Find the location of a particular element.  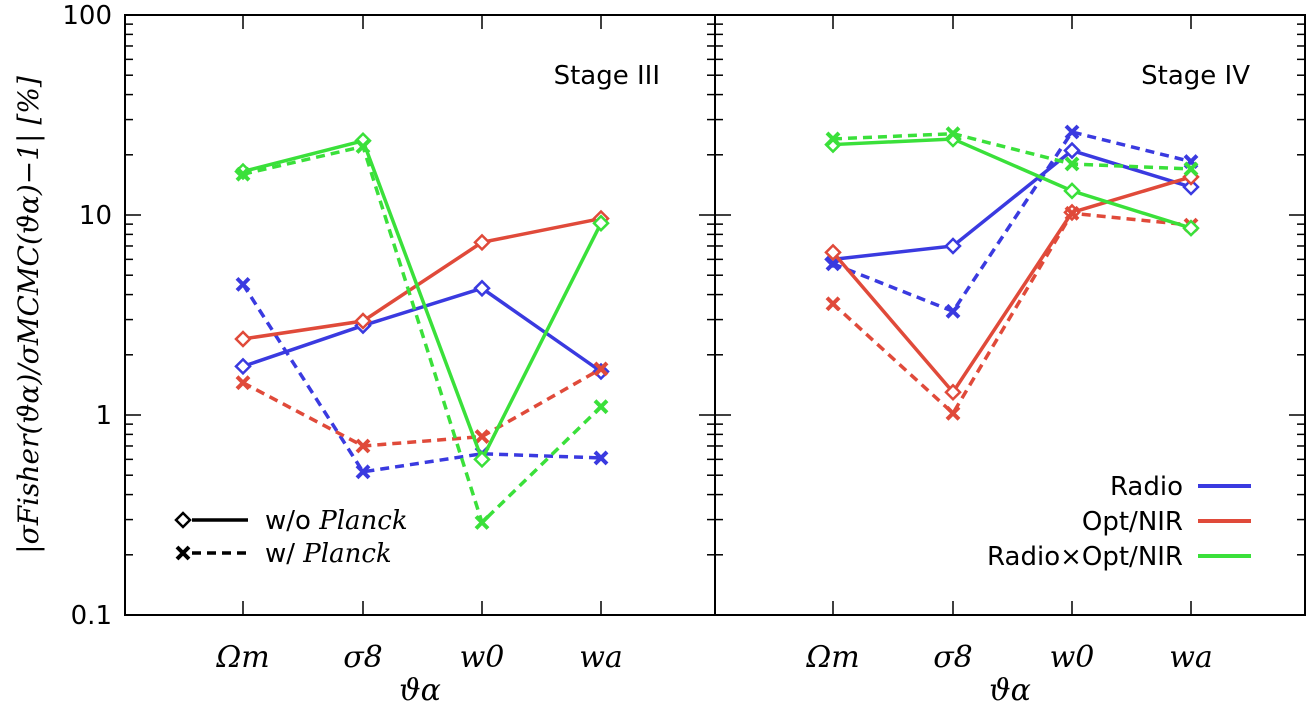

panel-title: Stage IV is located at coordinates (1195, 76).